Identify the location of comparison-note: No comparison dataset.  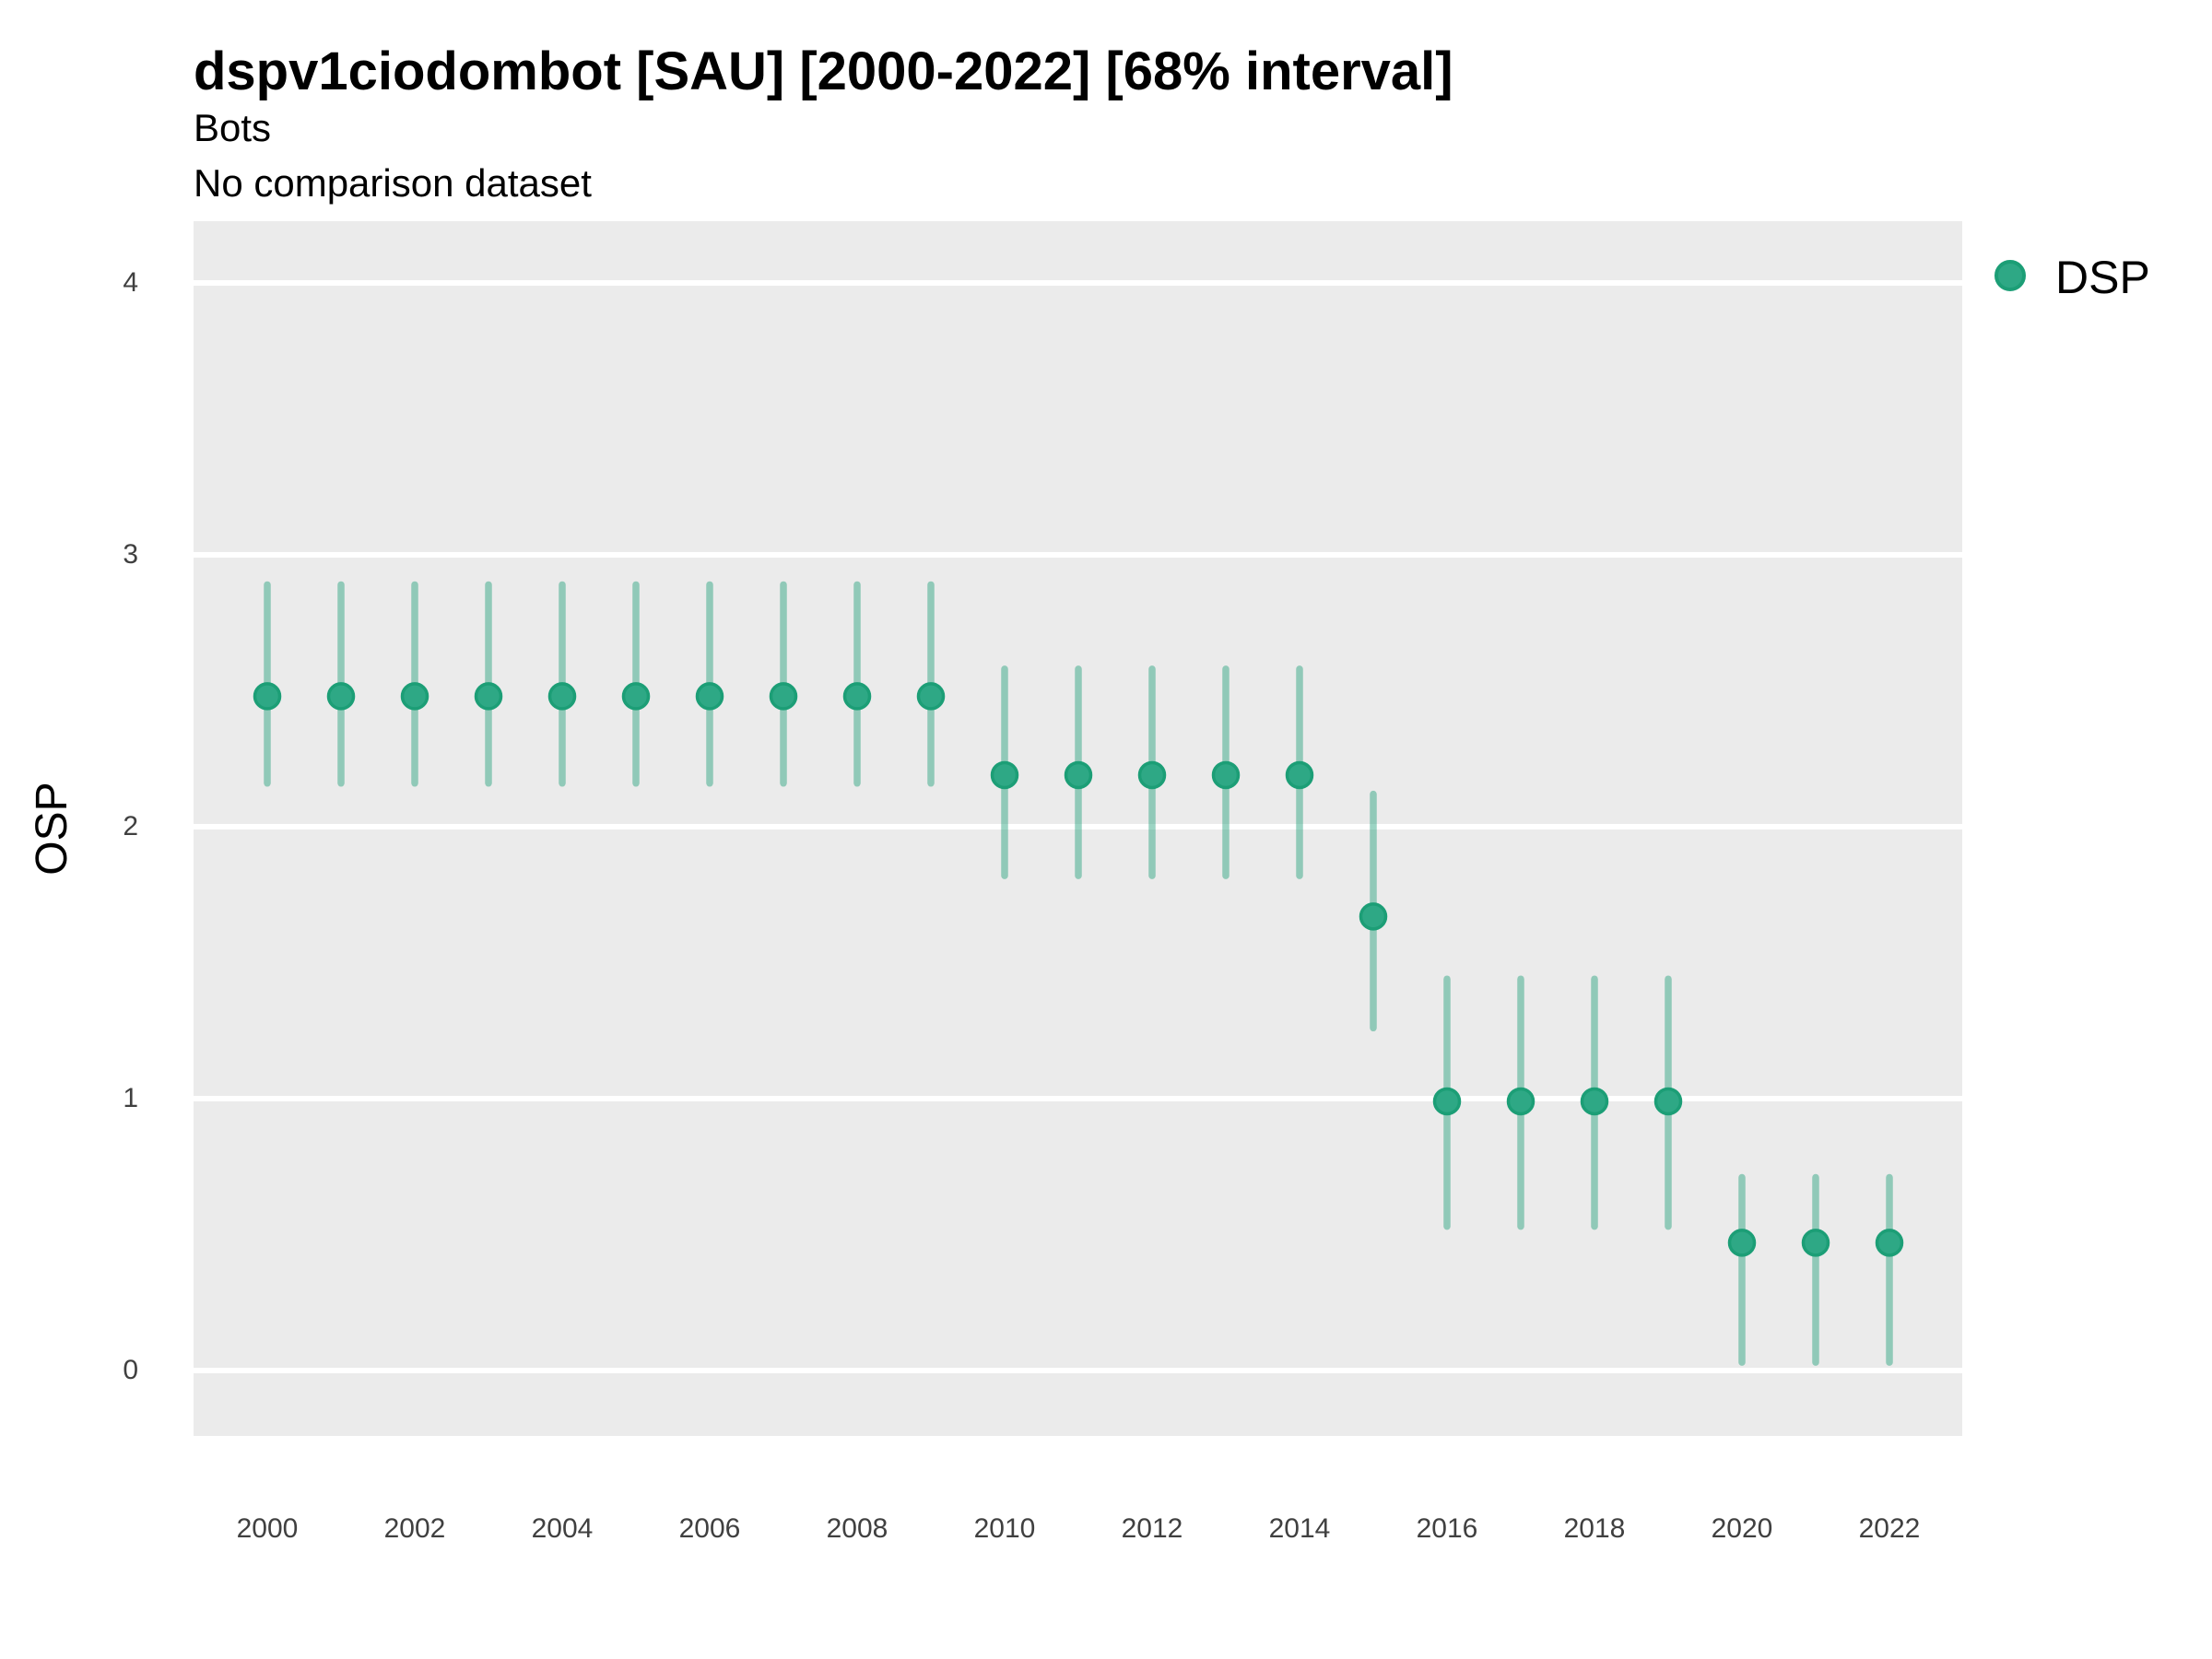
(393, 183).